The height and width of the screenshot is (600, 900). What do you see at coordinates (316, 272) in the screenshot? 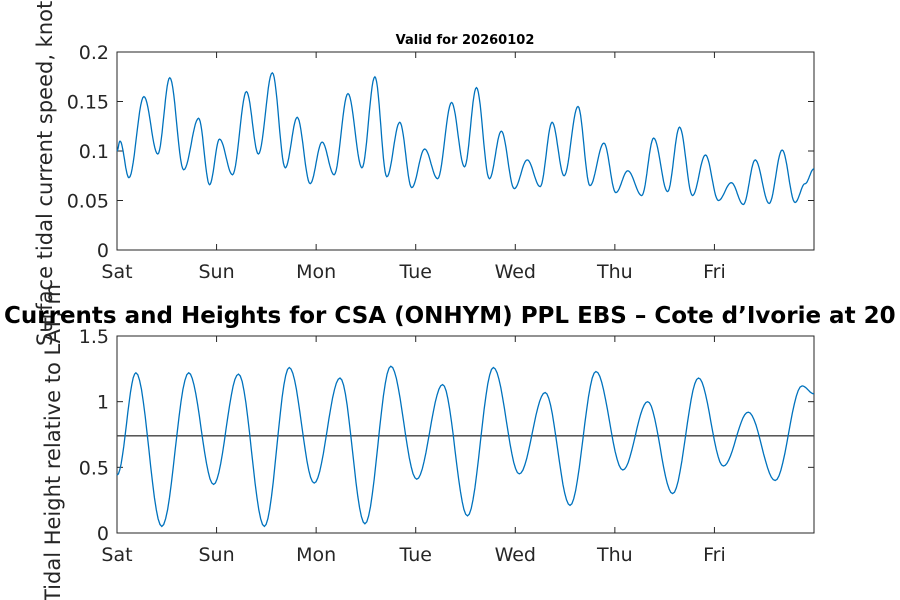
I see `top-x-tick-label: Mon` at bounding box center [316, 272].